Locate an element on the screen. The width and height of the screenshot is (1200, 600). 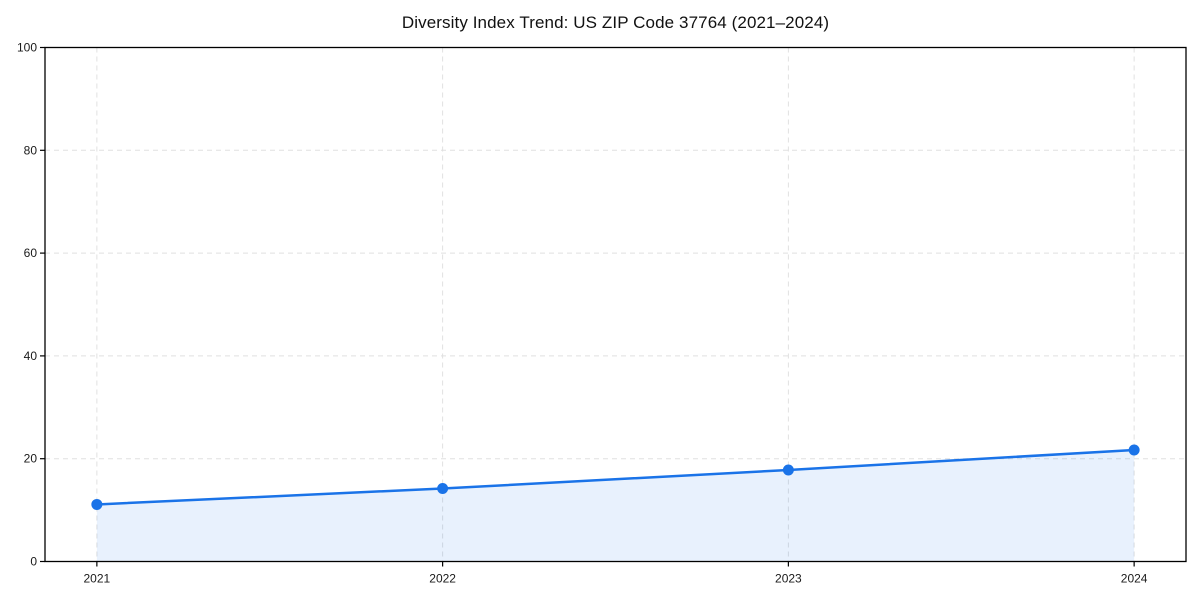
trend-line is located at coordinates (615, 477).